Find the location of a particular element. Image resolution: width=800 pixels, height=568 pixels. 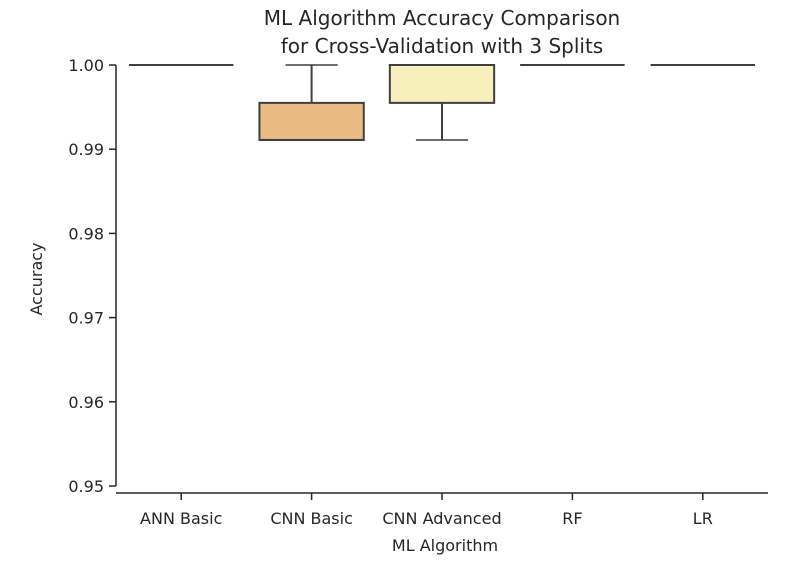

x-tick-label: CNN Advanced is located at coordinates (441, 518).